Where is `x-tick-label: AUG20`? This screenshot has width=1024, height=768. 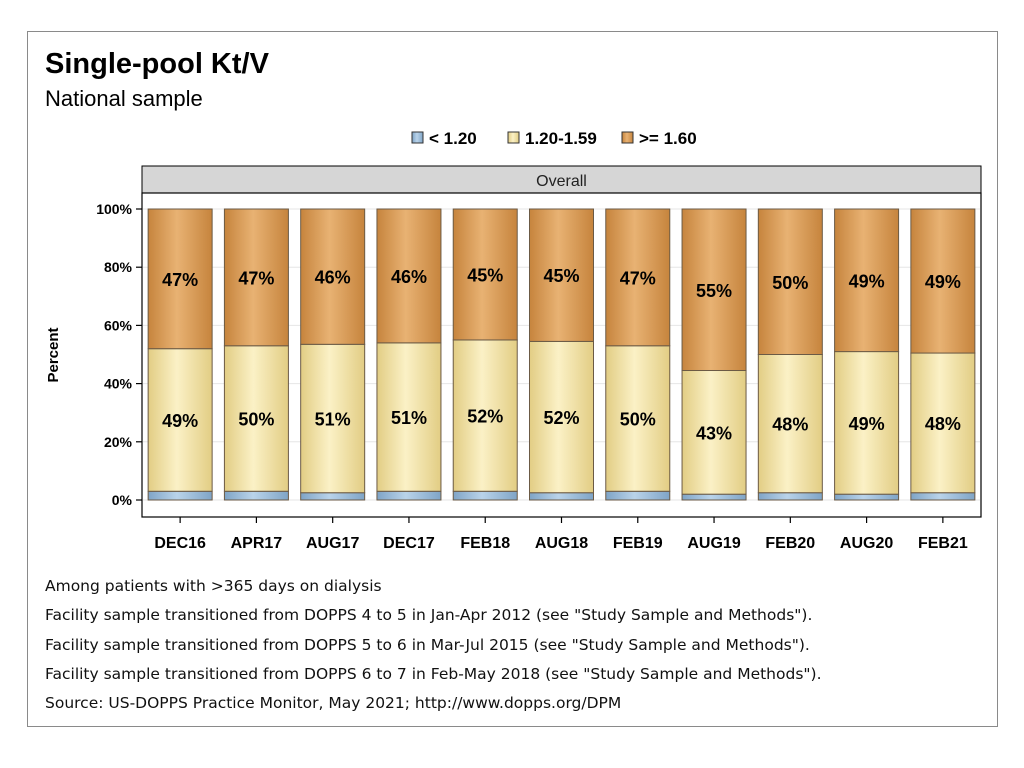 x-tick-label: AUG20 is located at coordinates (866, 543).